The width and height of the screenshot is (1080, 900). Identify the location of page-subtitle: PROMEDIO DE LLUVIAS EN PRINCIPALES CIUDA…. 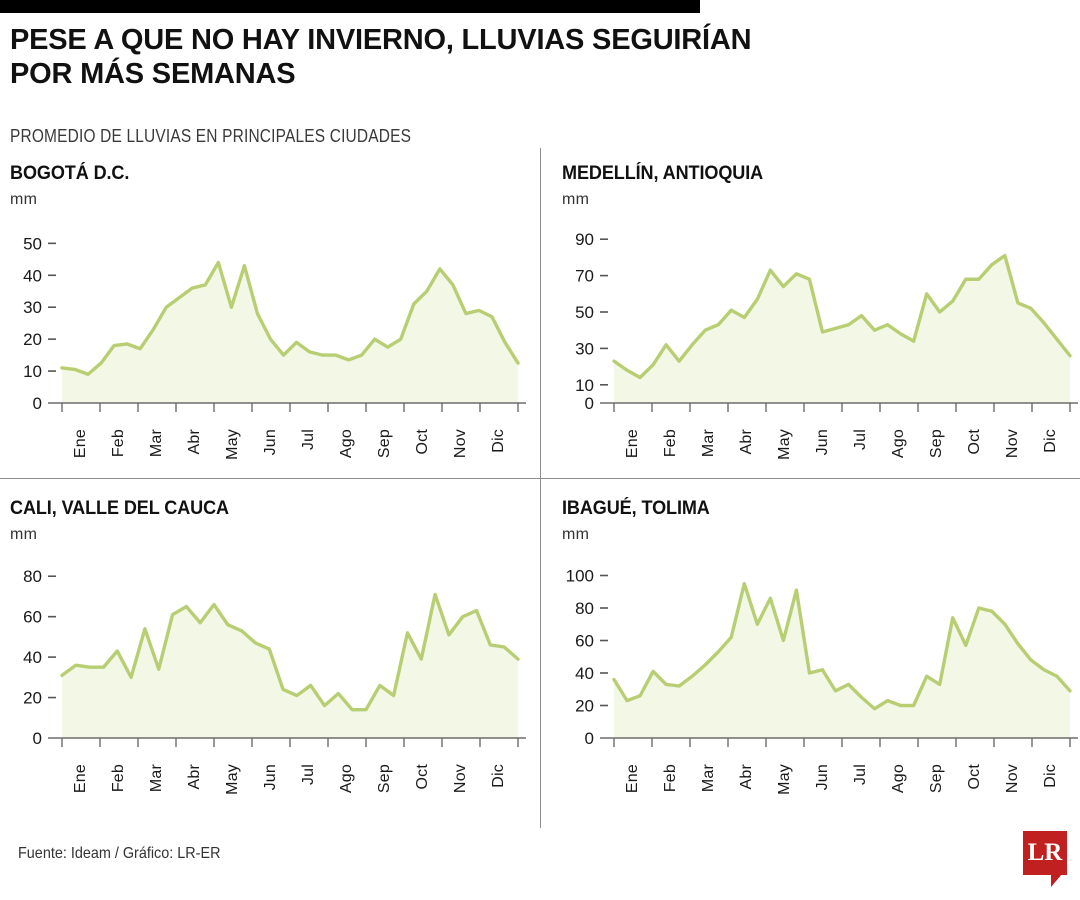
(211, 136).